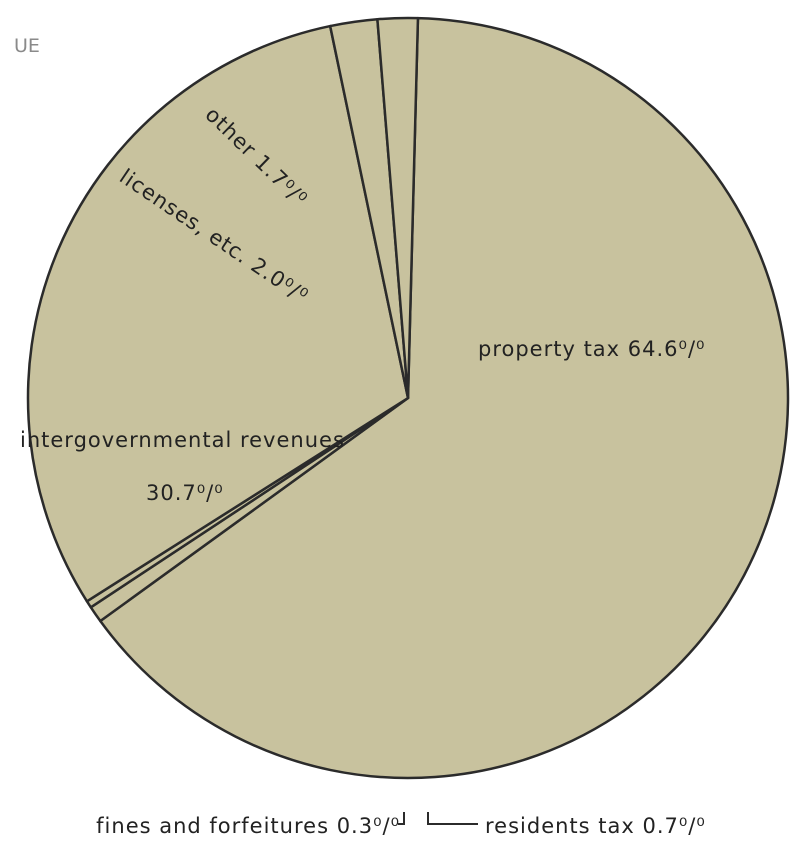 The image size is (797, 846). What do you see at coordinates (248, 826) in the screenshot?
I see `label-fines: fines and forfeitures 0.3⁰/⁰` at bounding box center [248, 826].